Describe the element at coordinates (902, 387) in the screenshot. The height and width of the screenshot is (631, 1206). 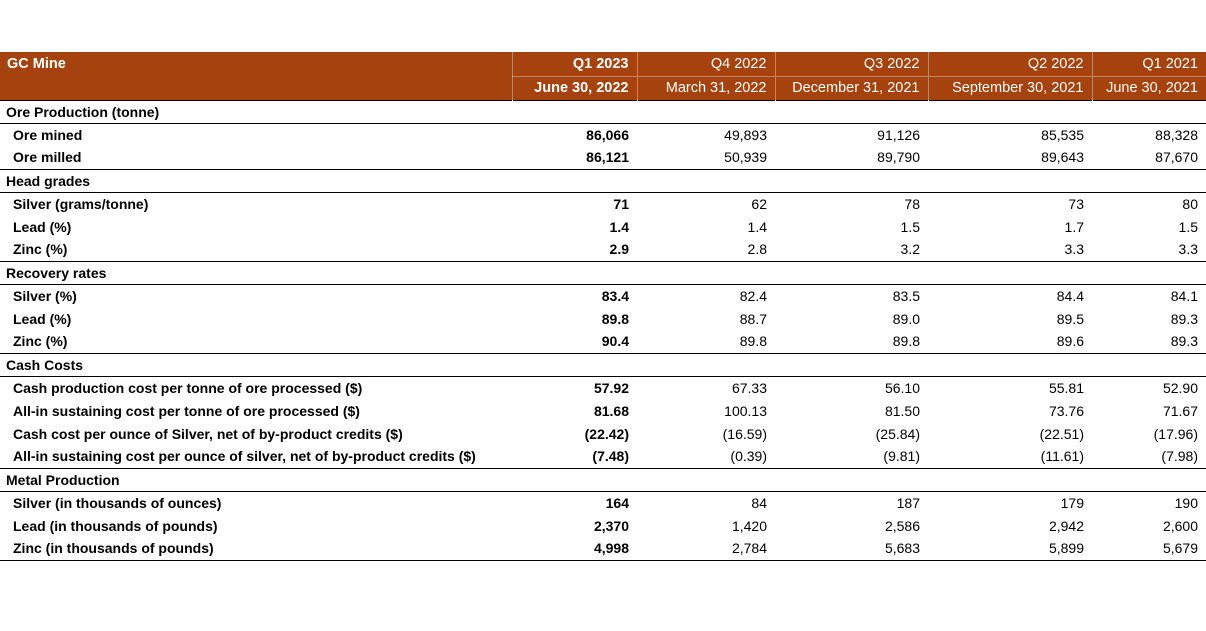
I see `cell-value: 56.10` at that location.